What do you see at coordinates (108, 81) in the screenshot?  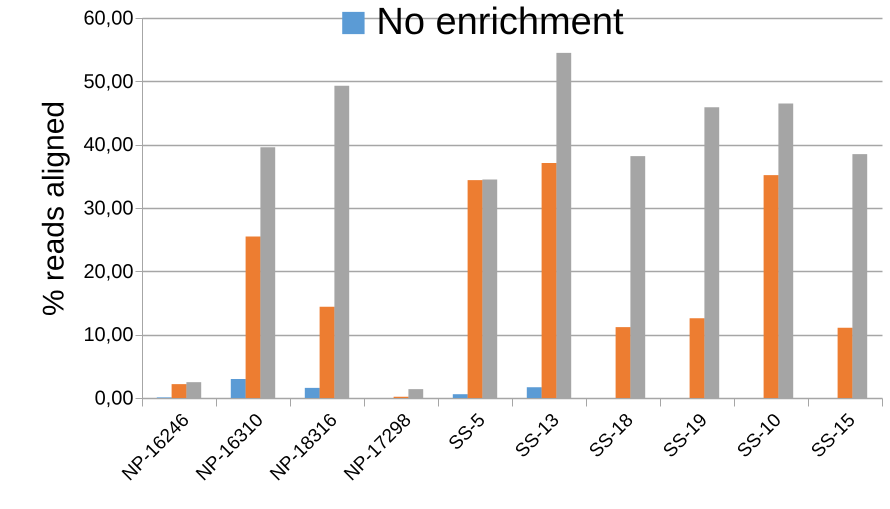 I see `y-tick-label: 50,00` at bounding box center [108, 81].